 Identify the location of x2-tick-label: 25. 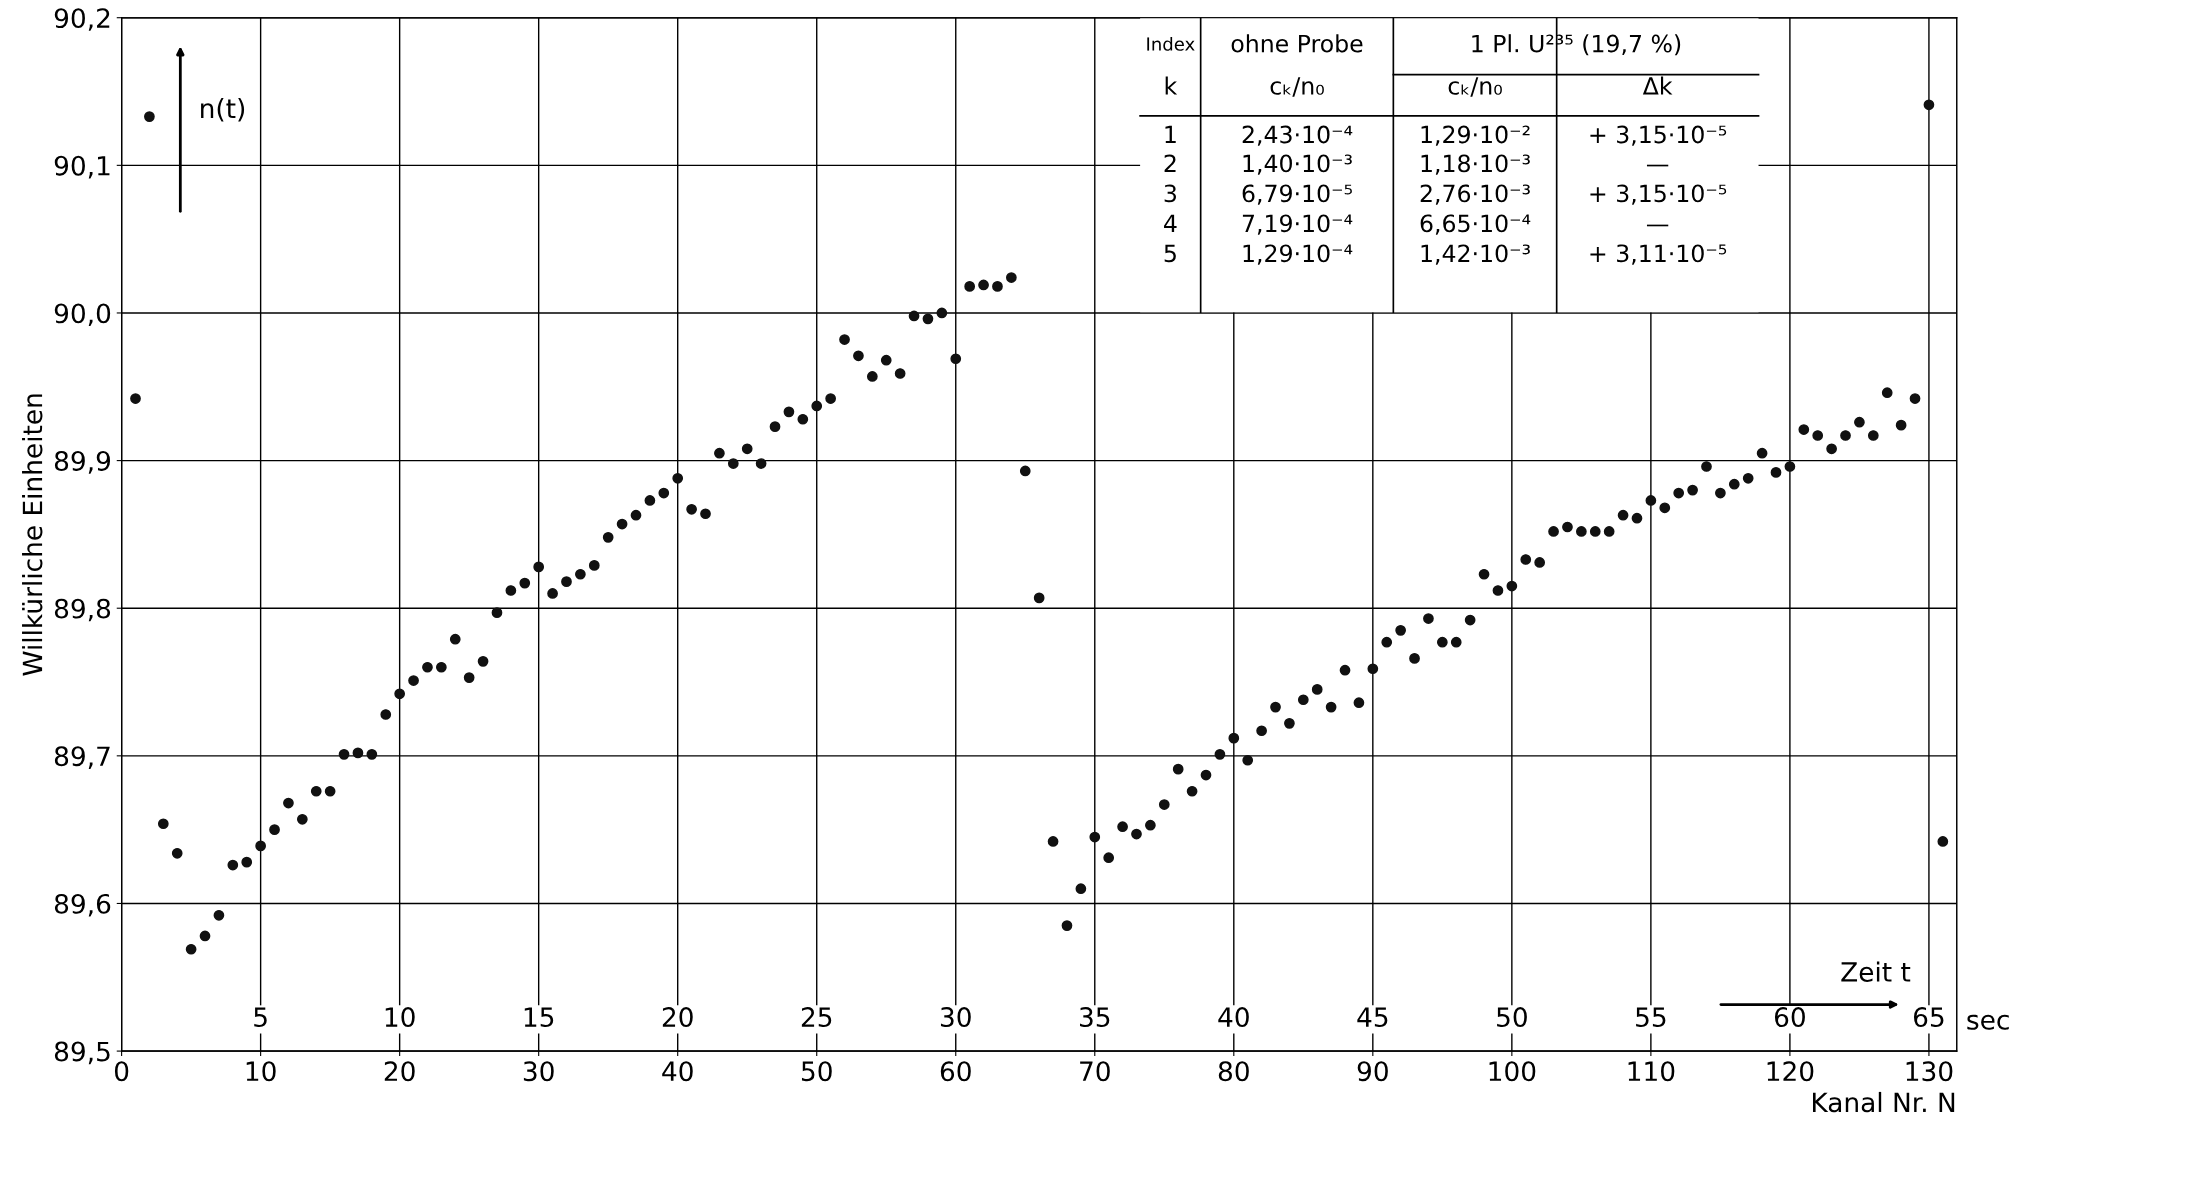
(816, 1017).